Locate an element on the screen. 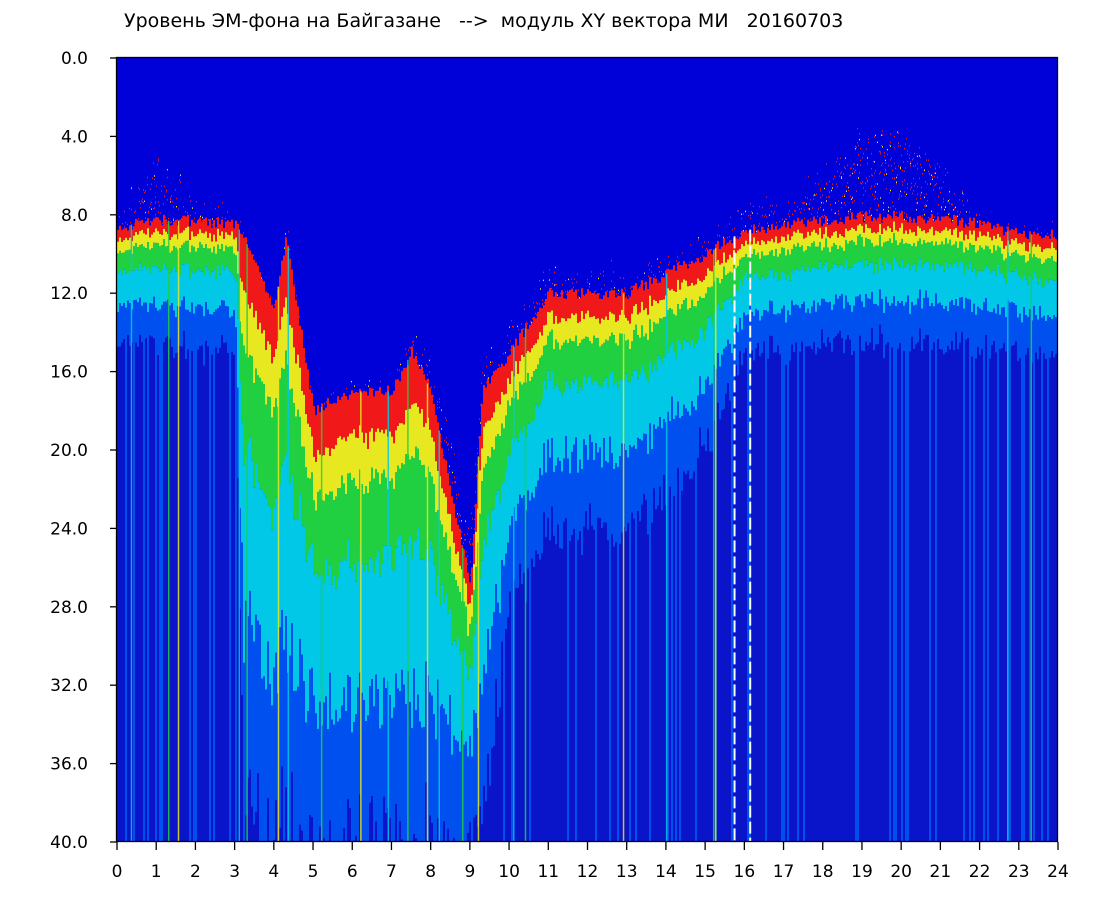  x-tick-label: 0 is located at coordinates (117, 872).